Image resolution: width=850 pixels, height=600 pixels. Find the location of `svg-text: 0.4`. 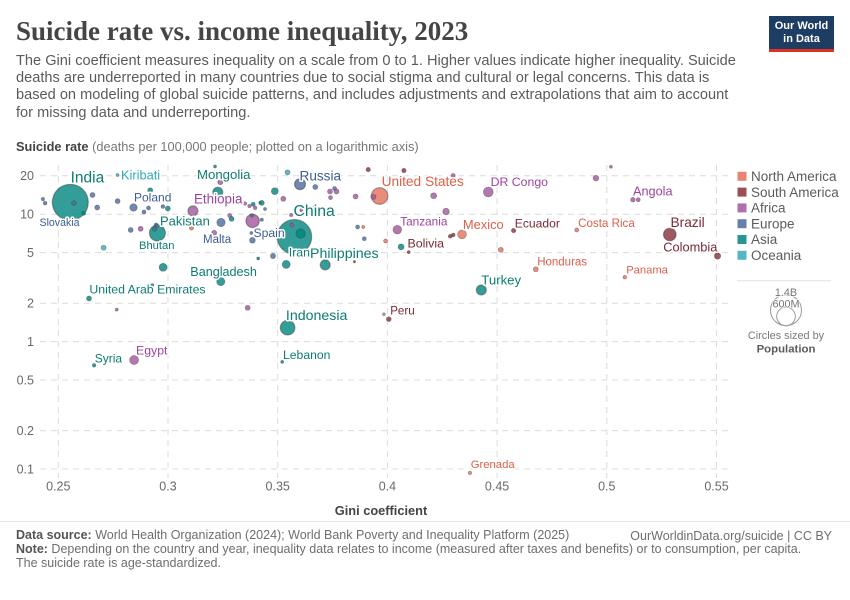

svg-text: 0.4 is located at coordinates (387, 487).